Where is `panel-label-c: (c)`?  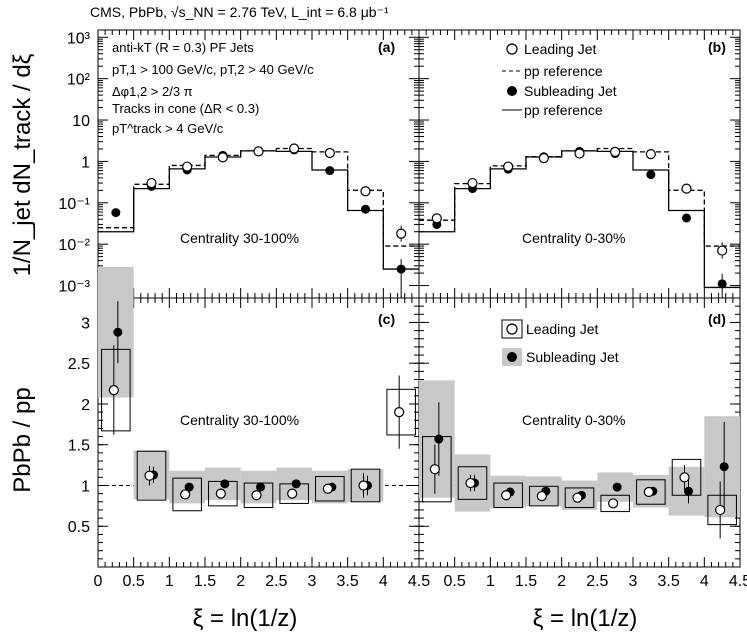
panel-label-c: (c) is located at coordinates (386, 319).